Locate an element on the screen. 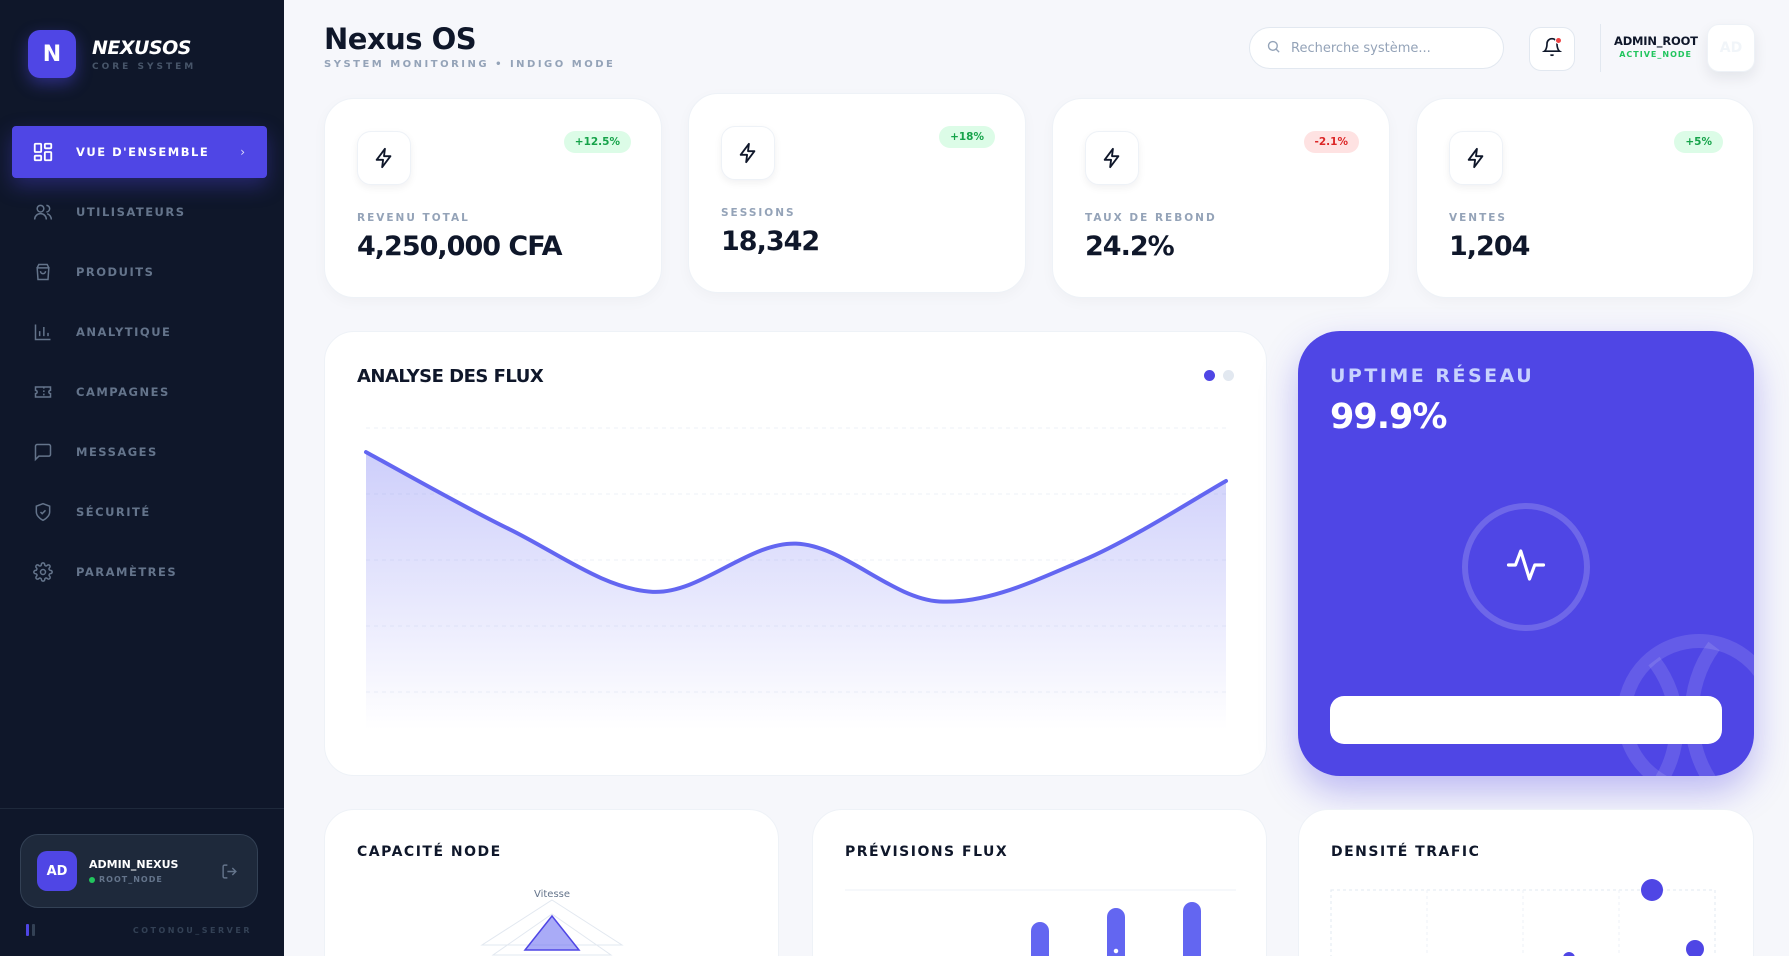  trend-badge: +12.5% is located at coordinates (597, 142).